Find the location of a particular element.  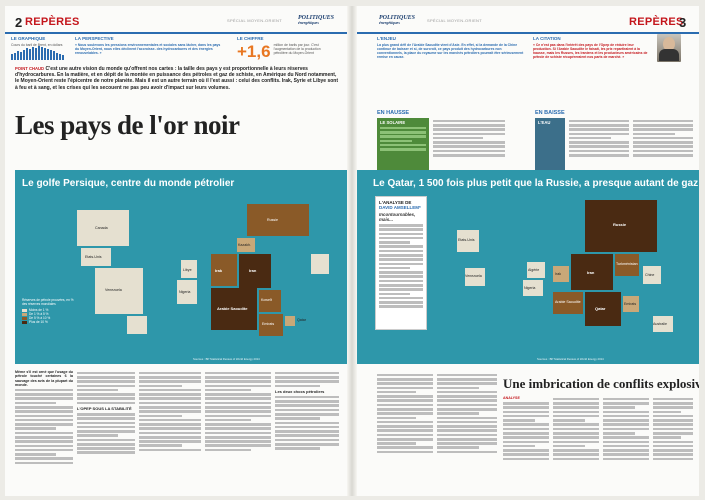

perspective-label: LA PERSPECTIVE is located at coordinates (94, 38).